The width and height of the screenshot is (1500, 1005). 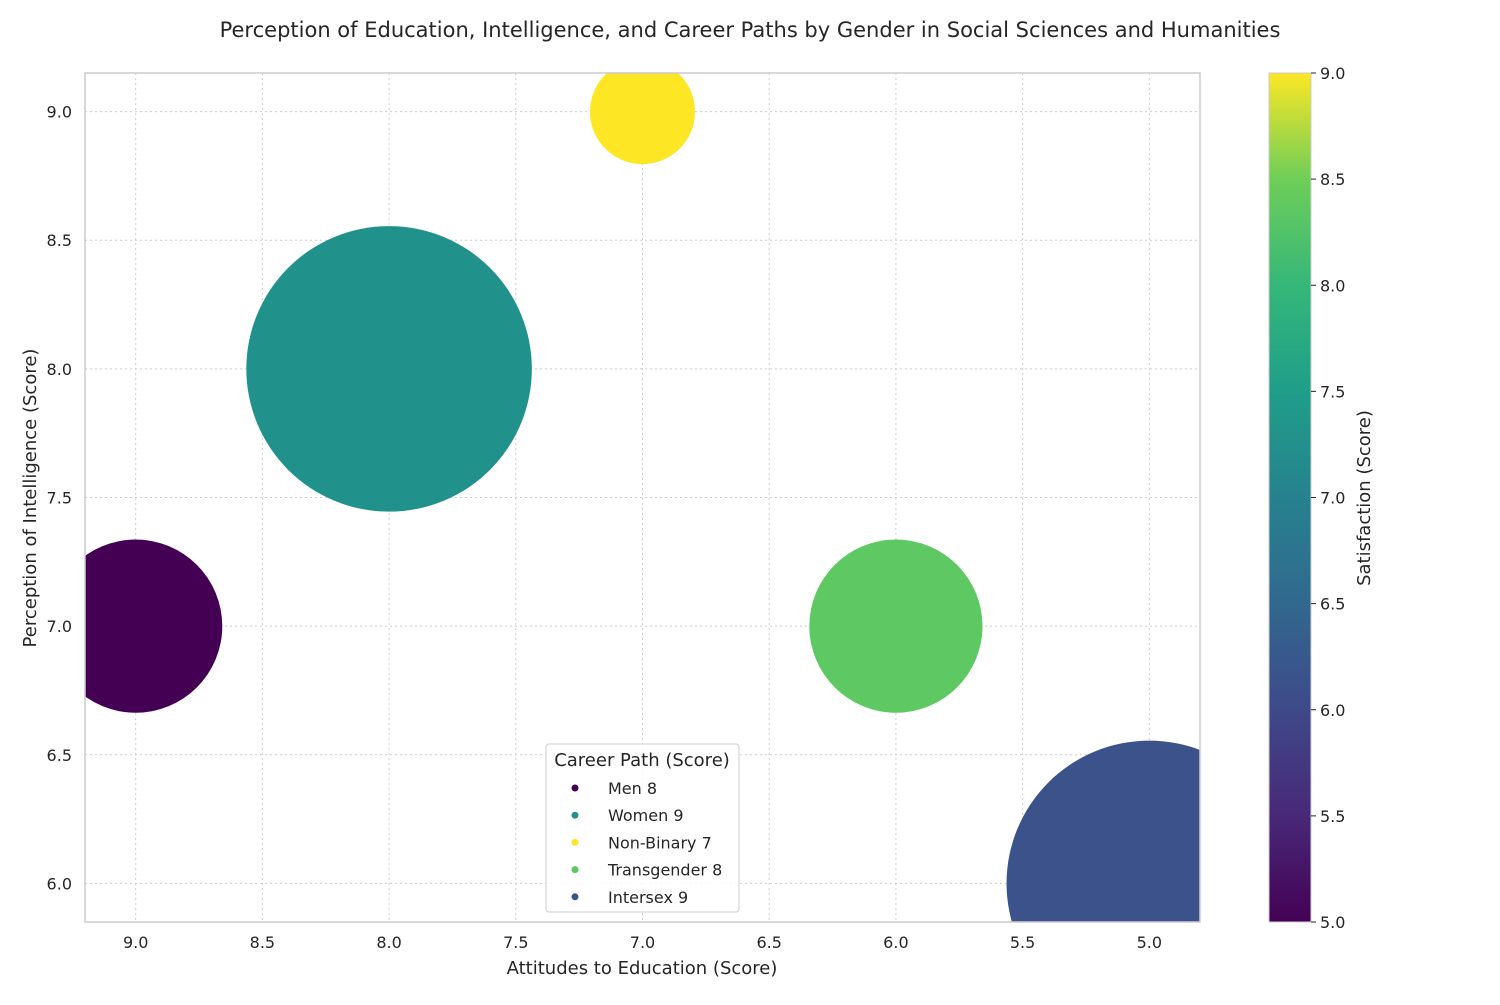 I want to click on x-tick-label: 7.0, so click(x=642, y=942).